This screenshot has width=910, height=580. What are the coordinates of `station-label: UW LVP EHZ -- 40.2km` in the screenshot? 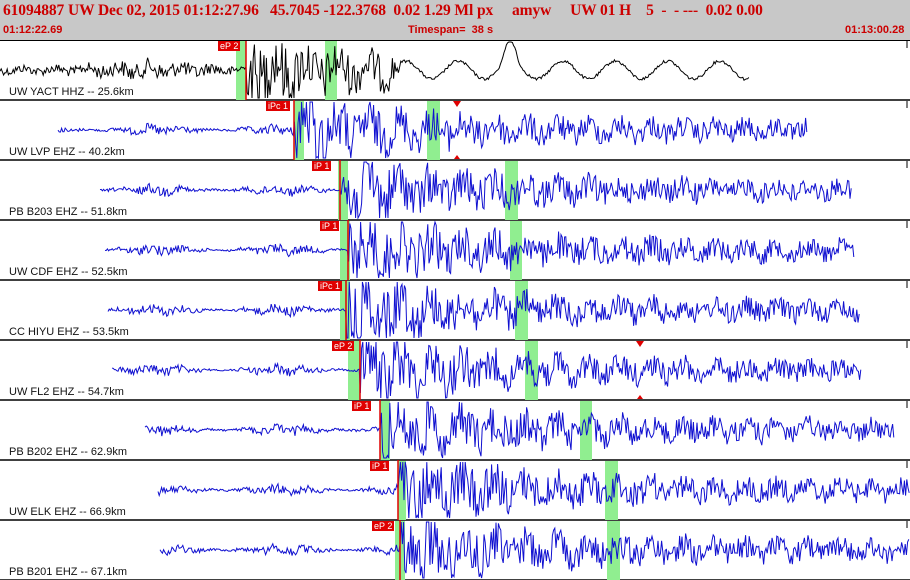 It's located at (67, 152).